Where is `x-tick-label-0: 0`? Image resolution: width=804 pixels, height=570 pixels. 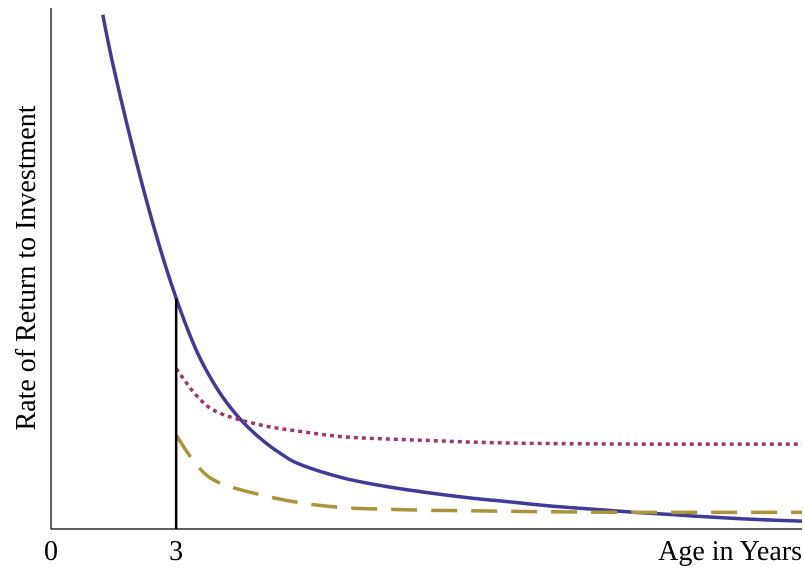 x-tick-label-0: 0 is located at coordinates (51, 551).